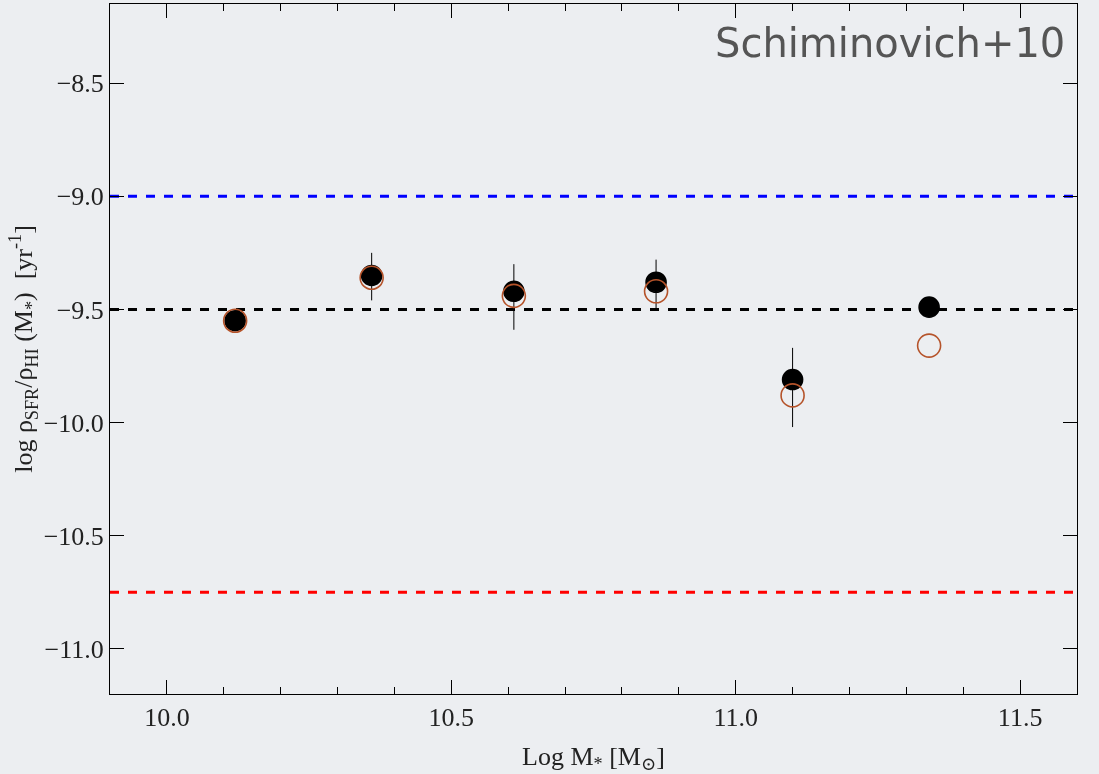 The image size is (1099, 774). I want to click on y-tick-label: −10.5, so click(73, 536).